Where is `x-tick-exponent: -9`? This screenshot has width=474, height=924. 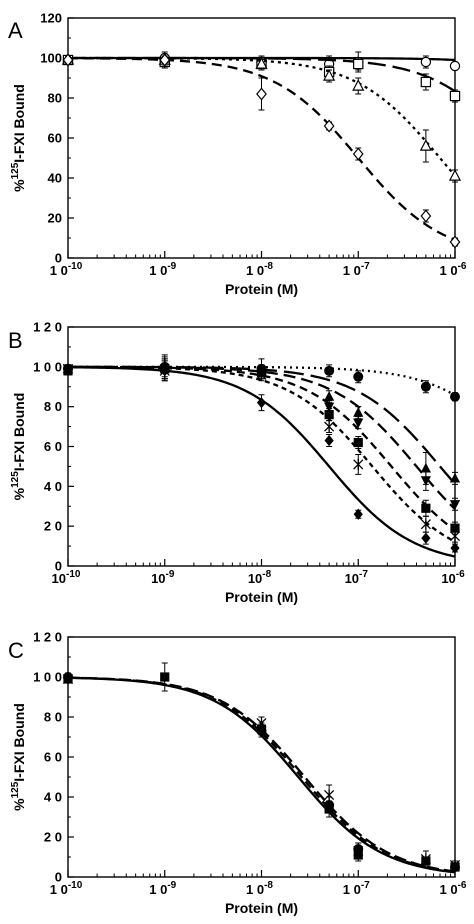 x-tick-exponent: -9 is located at coordinates (170, 574).